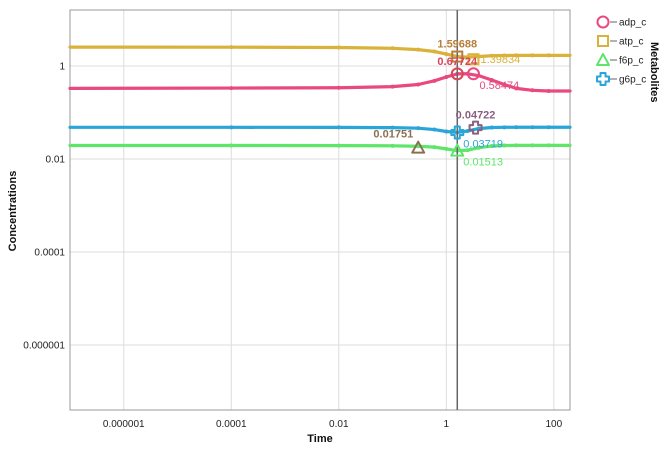 The width and height of the screenshot is (669, 449). Describe the element at coordinates (654, 72) in the screenshot. I see `legend-title: Metabolites` at that location.